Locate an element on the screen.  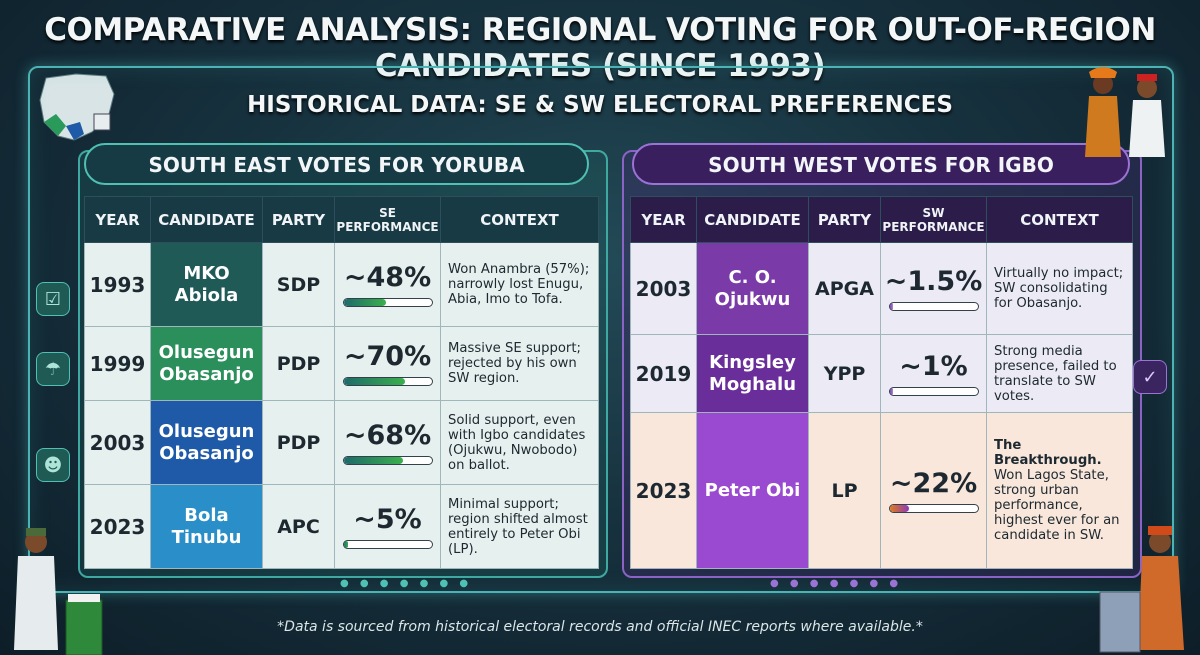
sw-col-performance: SW PERFORMANCE is located at coordinates (933, 219).